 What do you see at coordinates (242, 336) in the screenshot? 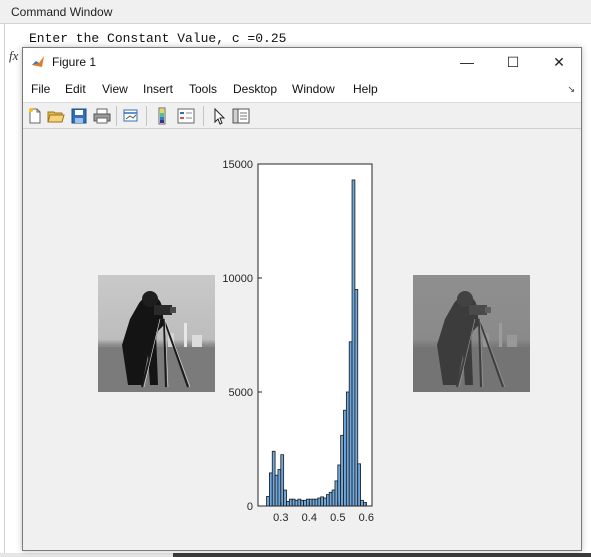
I see `y-axis-ticks: 0 5000 10000 15000` at bounding box center [242, 336].